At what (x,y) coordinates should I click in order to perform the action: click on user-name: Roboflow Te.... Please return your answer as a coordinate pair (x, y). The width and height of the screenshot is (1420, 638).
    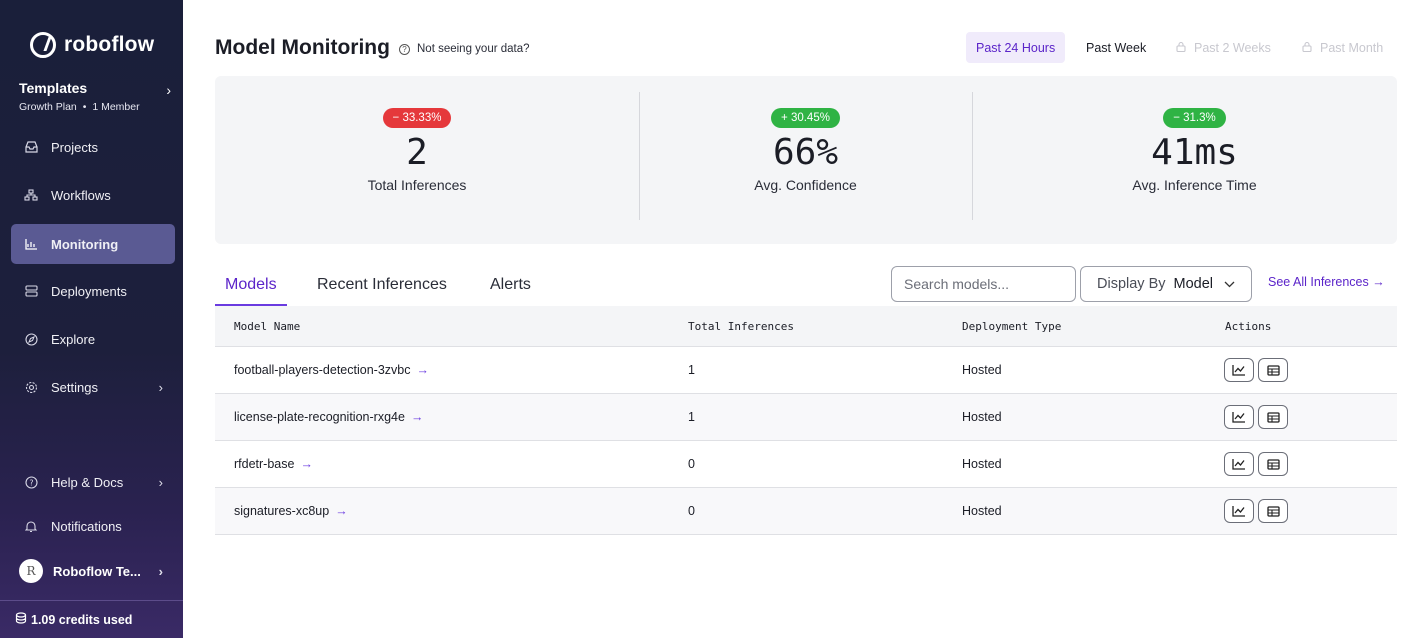
    Looking at the image, I should click on (97, 571).